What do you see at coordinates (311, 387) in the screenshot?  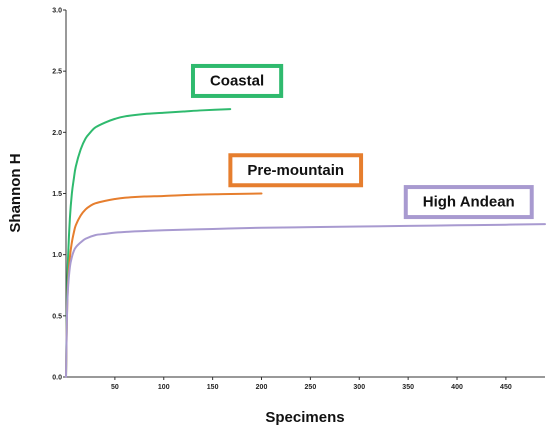 I see `x-tick-label: 250` at bounding box center [311, 387].